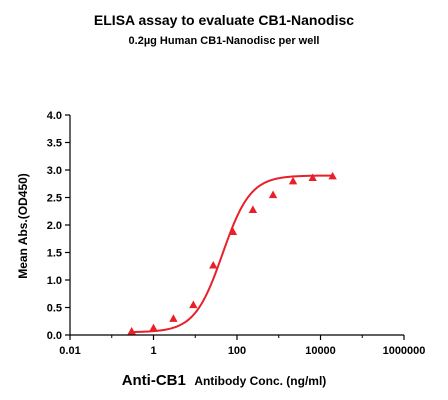 The width and height of the screenshot is (448, 400). I want to click on x-tick-label: 100, so click(237, 351).